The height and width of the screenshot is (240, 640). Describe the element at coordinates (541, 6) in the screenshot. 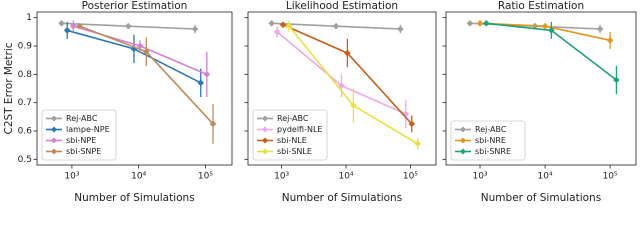

I see `chart-title: Ratio Estimation` at that location.